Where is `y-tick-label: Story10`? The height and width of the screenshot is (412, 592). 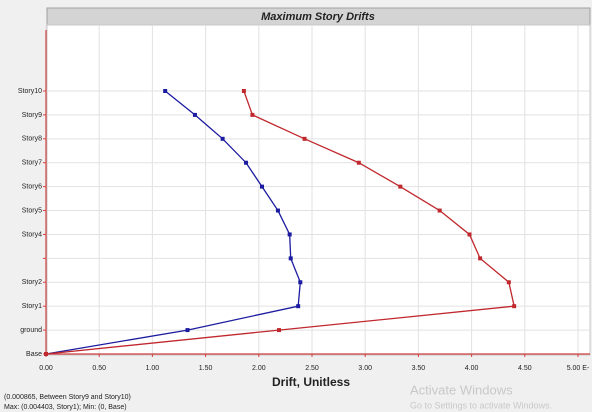 y-tick-label: Story10 is located at coordinates (30, 91).